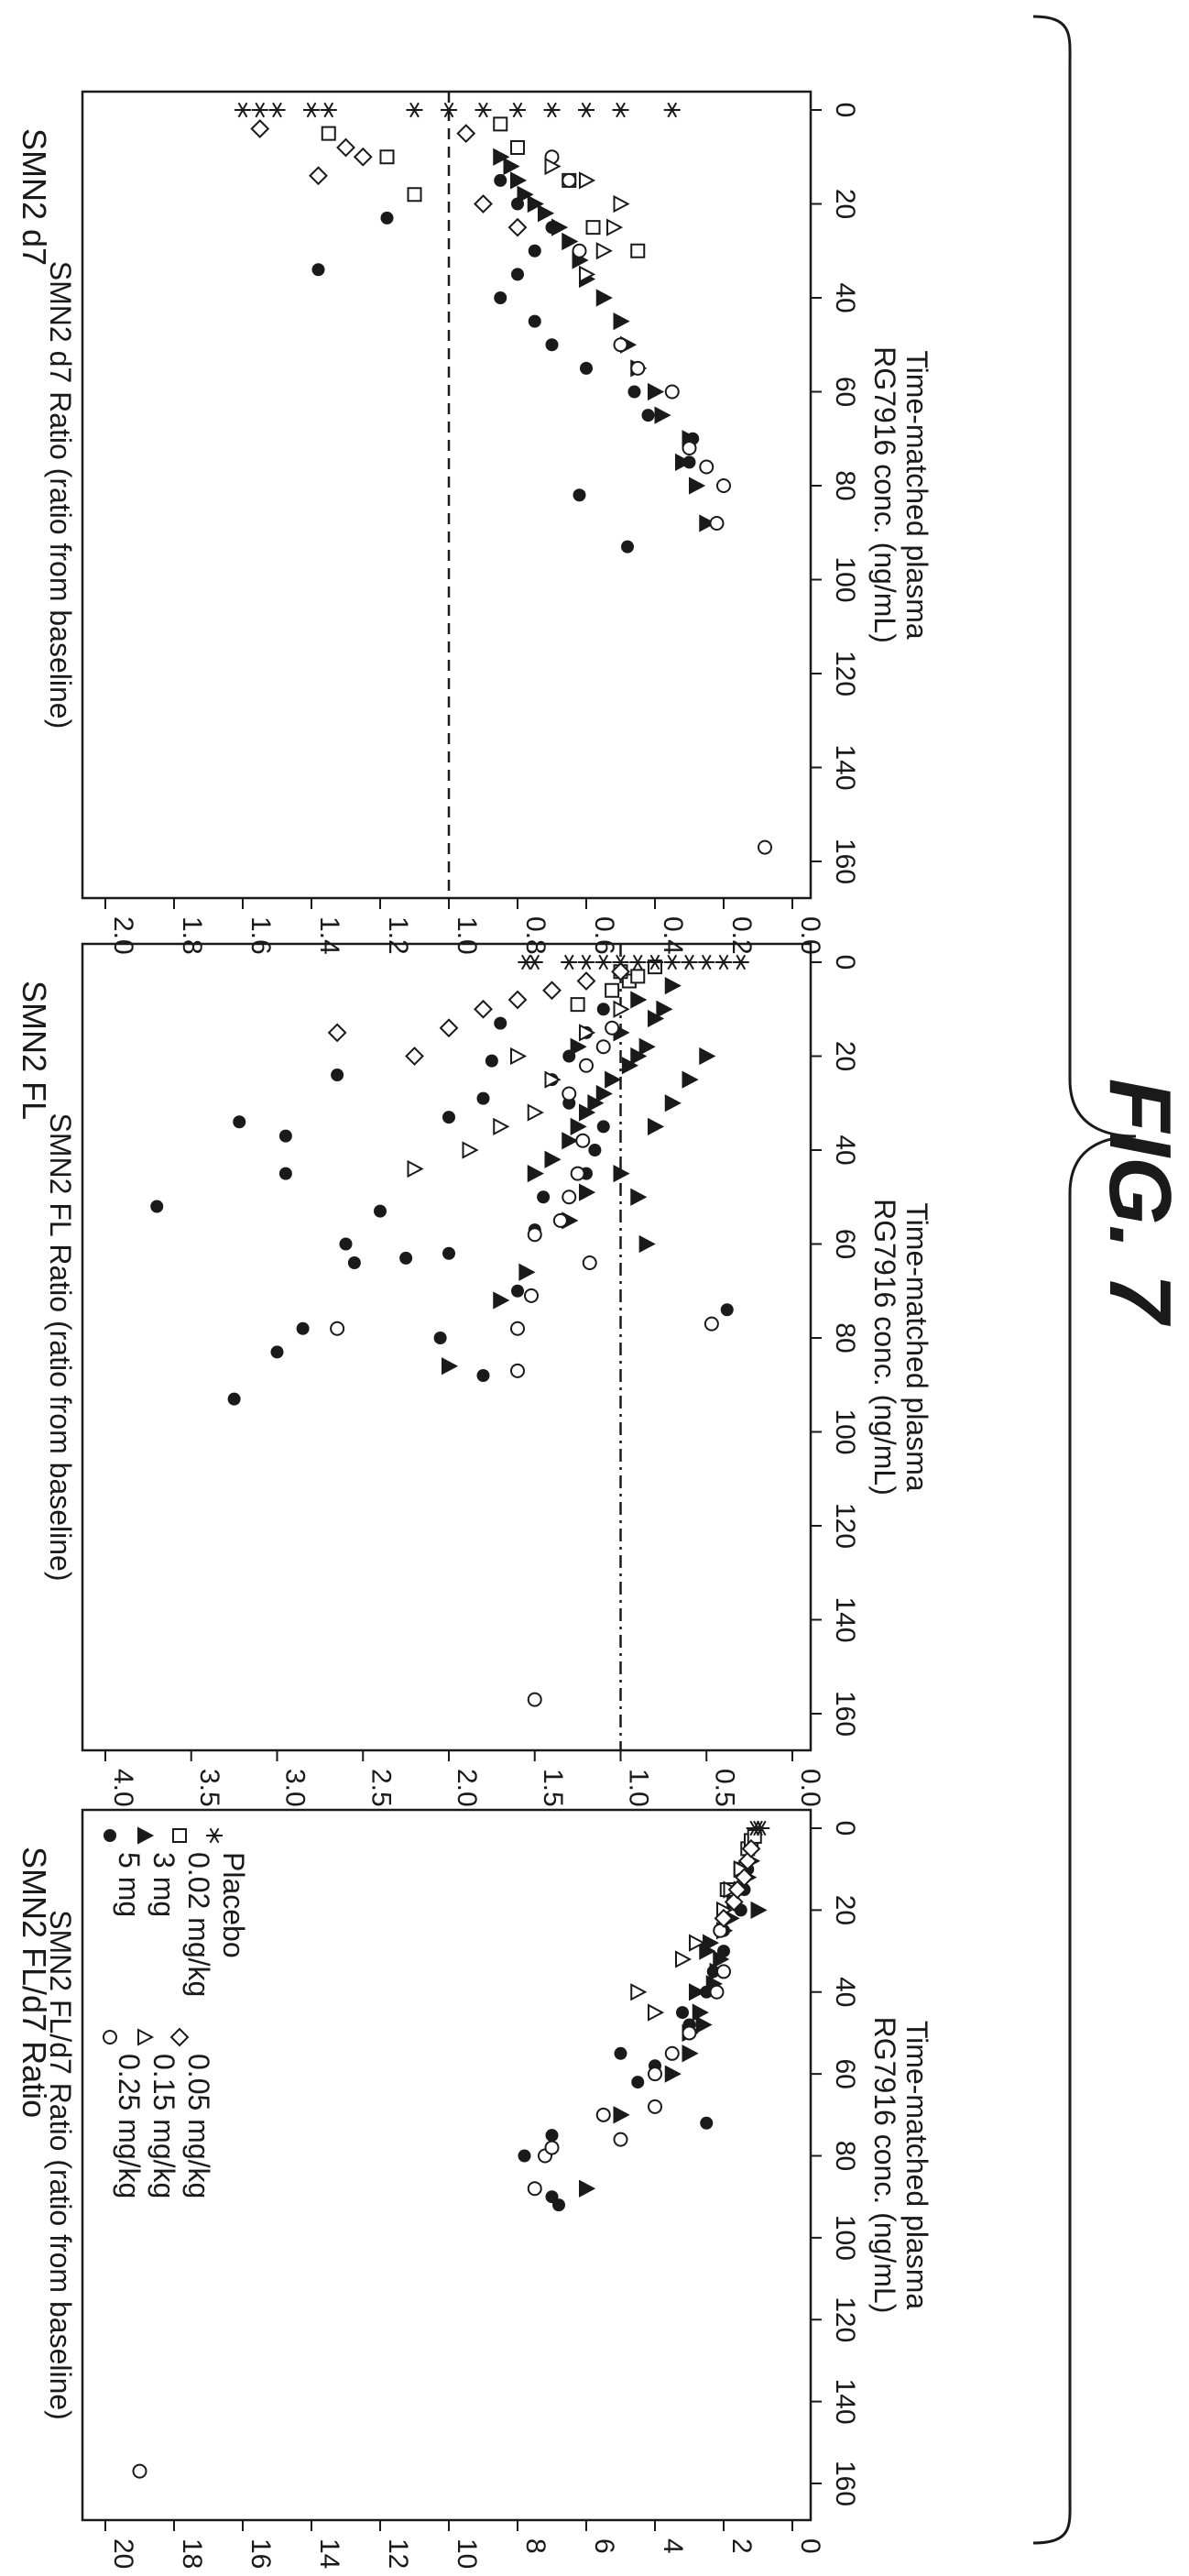  I want to click on y-axis-label: SMN2 d7 Ratio (ratio from baseline), so click(61, 495).